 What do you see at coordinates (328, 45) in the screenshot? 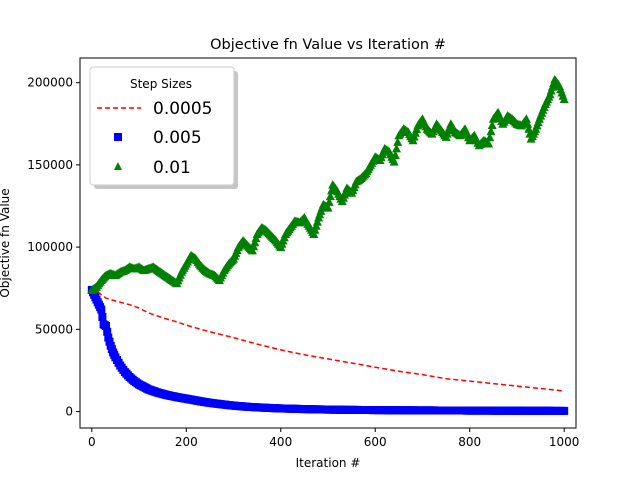
I see `chart-title: Objective fn Value vs Iteration #` at bounding box center [328, 45].